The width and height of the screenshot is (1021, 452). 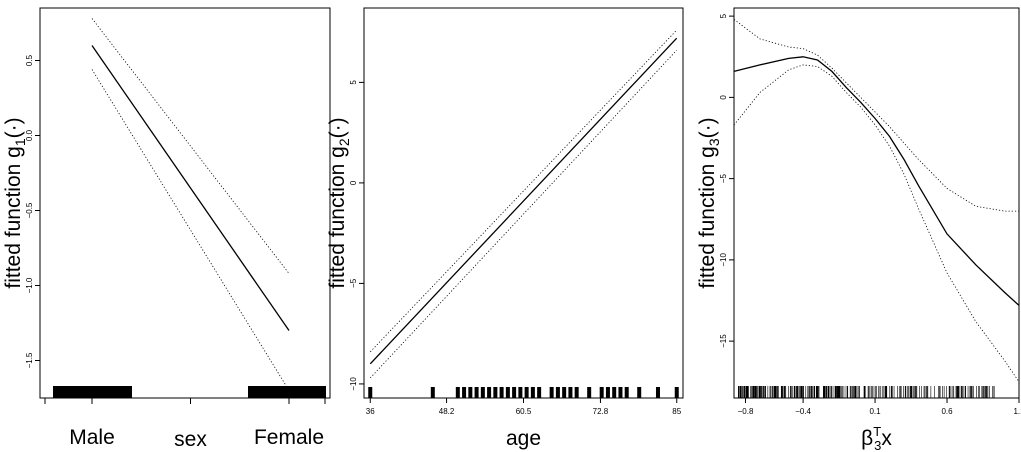 I want to click on x-tick-label: Female, so click(x=289, y=437).